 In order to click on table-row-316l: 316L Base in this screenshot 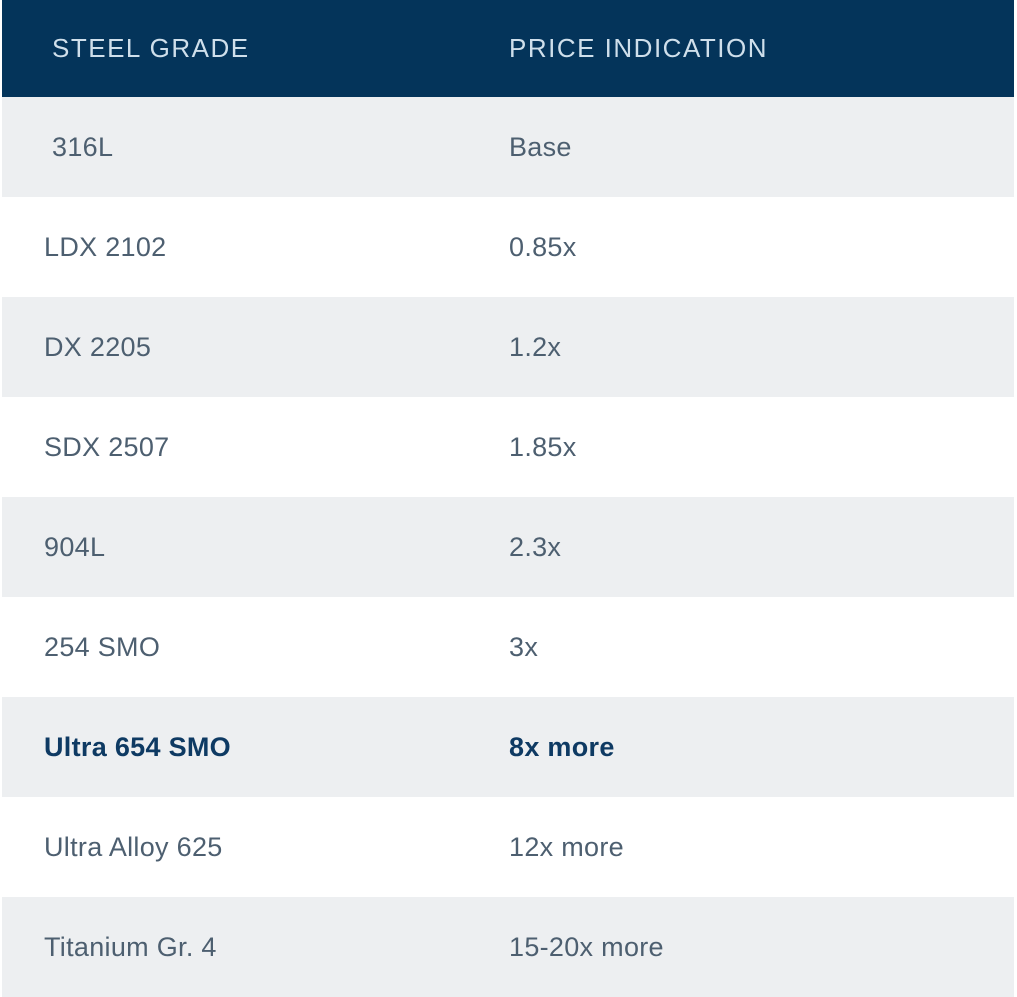, I will do `click(508, 147)`.